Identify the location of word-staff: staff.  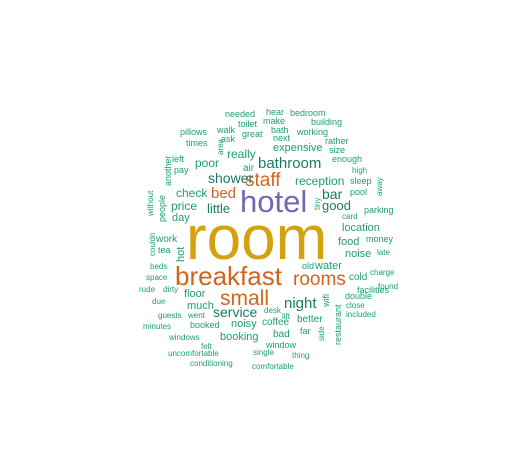
(263, 180).